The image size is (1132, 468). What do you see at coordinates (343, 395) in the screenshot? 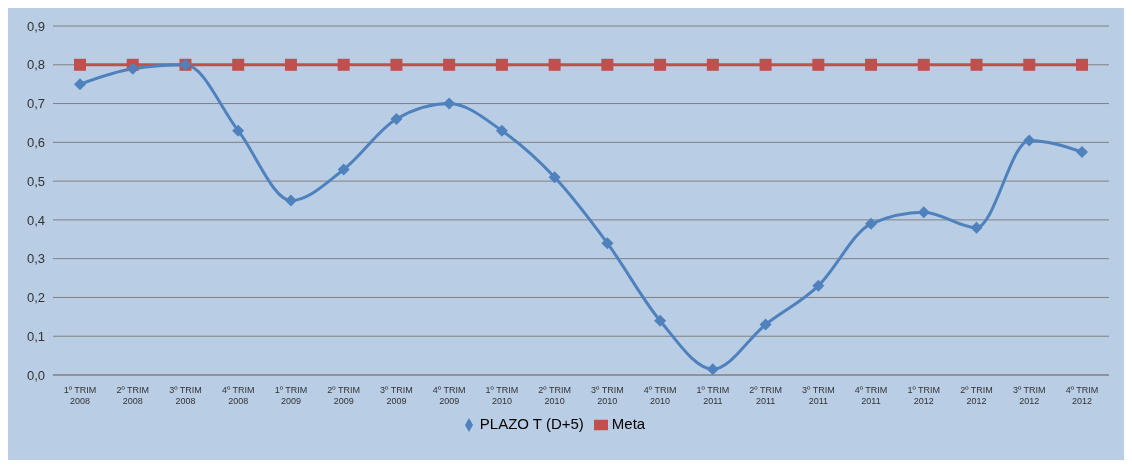
I see `x-tick-label: 2º TRIM 2009` at bounding box center [343, 395].